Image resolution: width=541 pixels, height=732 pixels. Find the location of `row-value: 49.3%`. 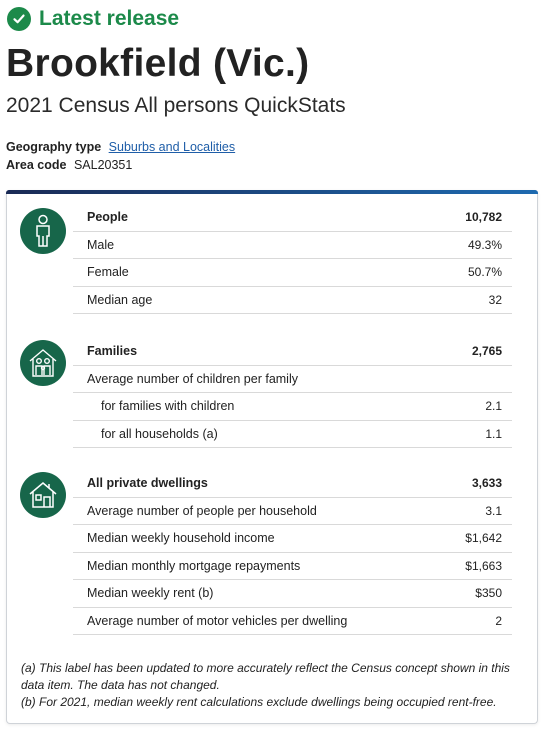

row-value: 49.3% is located at coordinates (484, 244).